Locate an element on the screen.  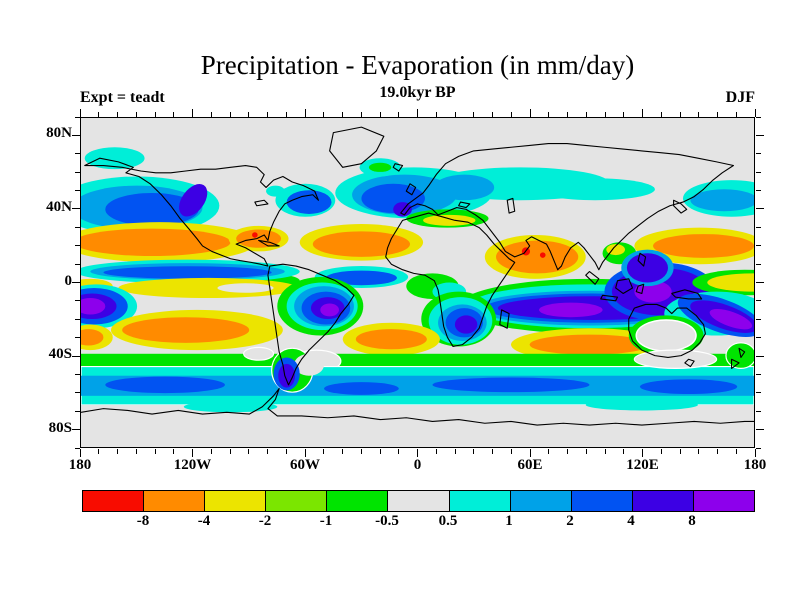
colorbar-boundary-label: -0.5 is located at coordinates (387, 521).